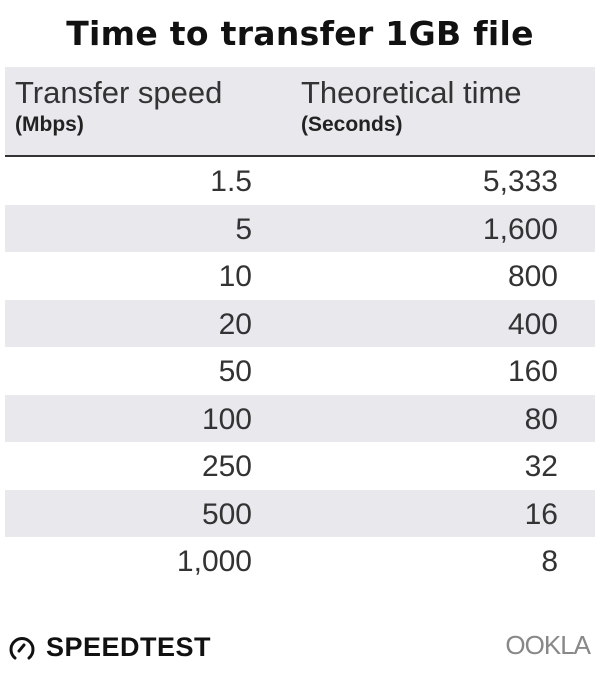 Image resolution: width=600 pixels, height=677 pixels. Describe the element at coordinates (549, 561) in the screenshot. I see `time-cell: 8` at that location.